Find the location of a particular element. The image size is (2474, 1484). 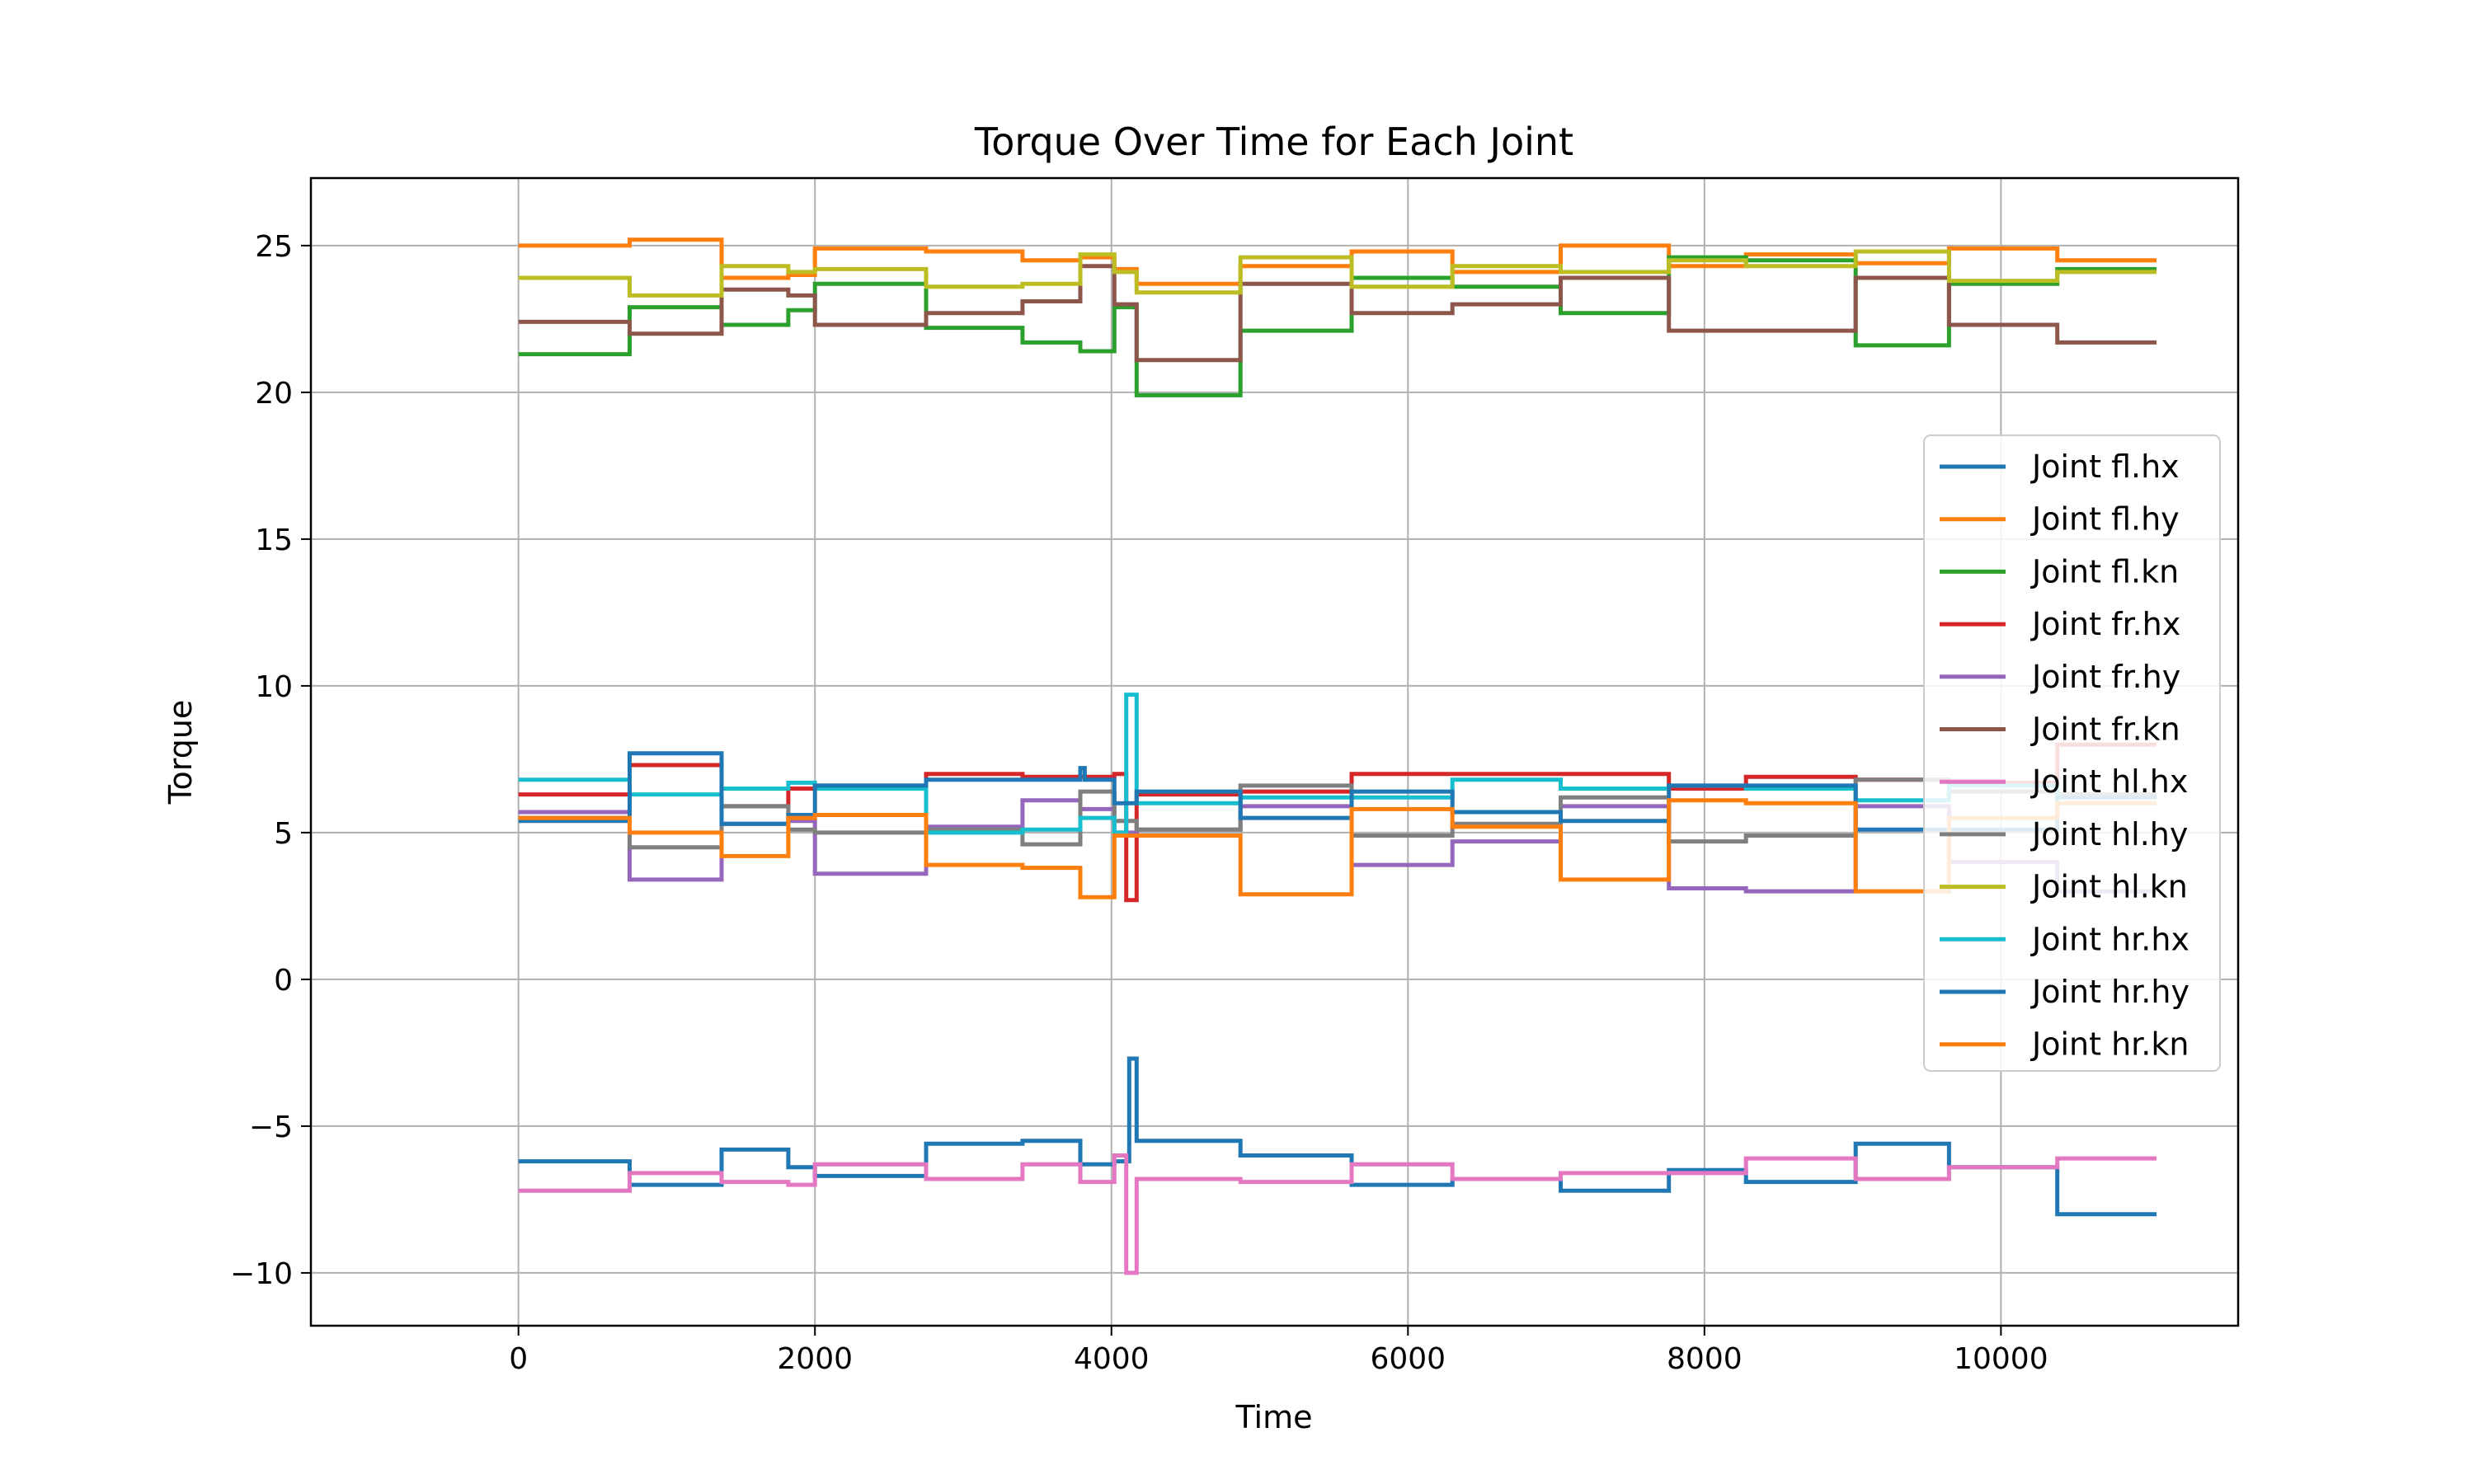

y-tick-label: 25 is located at coordinates (274, 247).